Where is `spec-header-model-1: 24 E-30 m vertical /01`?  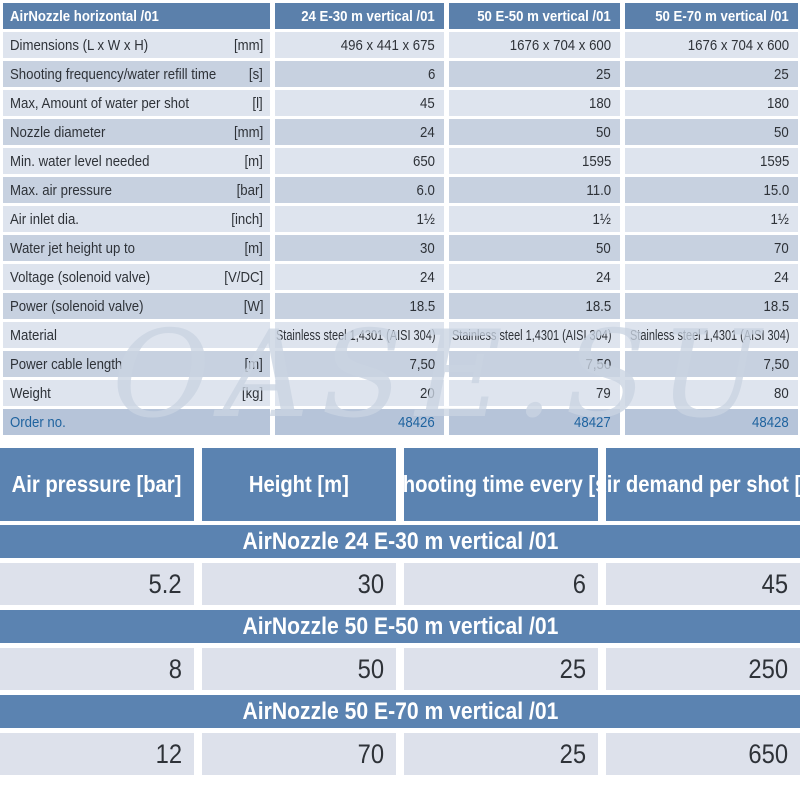
spec-header-model-1: 24 E-30 m vertical /01 is located at coordinates (359, 16).